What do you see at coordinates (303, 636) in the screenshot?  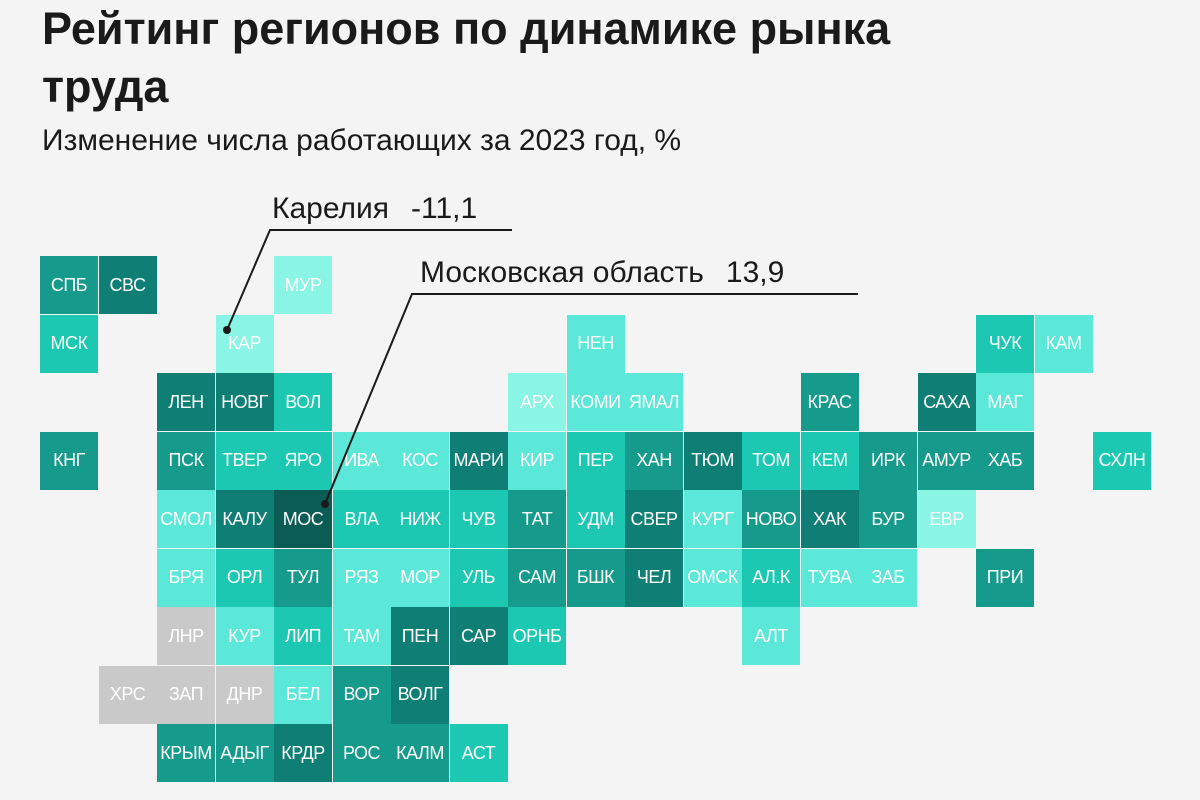 I see `region-cell-лип: ЛИП` at bounding box center [303, 636].